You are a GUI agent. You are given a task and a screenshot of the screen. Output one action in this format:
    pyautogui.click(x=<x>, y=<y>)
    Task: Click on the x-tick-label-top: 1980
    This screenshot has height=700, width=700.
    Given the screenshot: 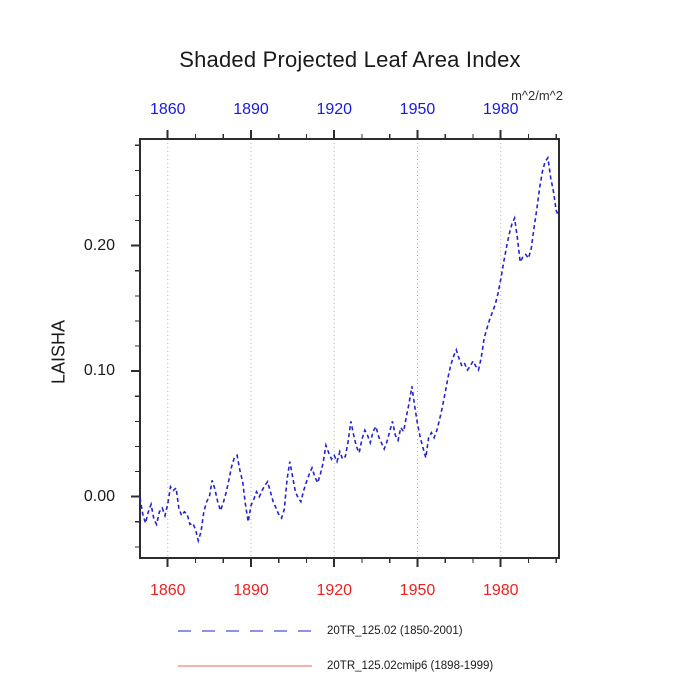 What is the action you would take?
    pyautogui.click(x=500, y=109)
    